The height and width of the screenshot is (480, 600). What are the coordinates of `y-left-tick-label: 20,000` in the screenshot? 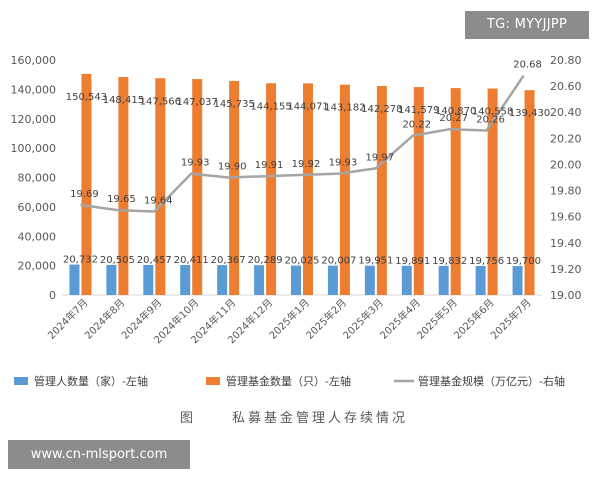 It's located at (37, 266).